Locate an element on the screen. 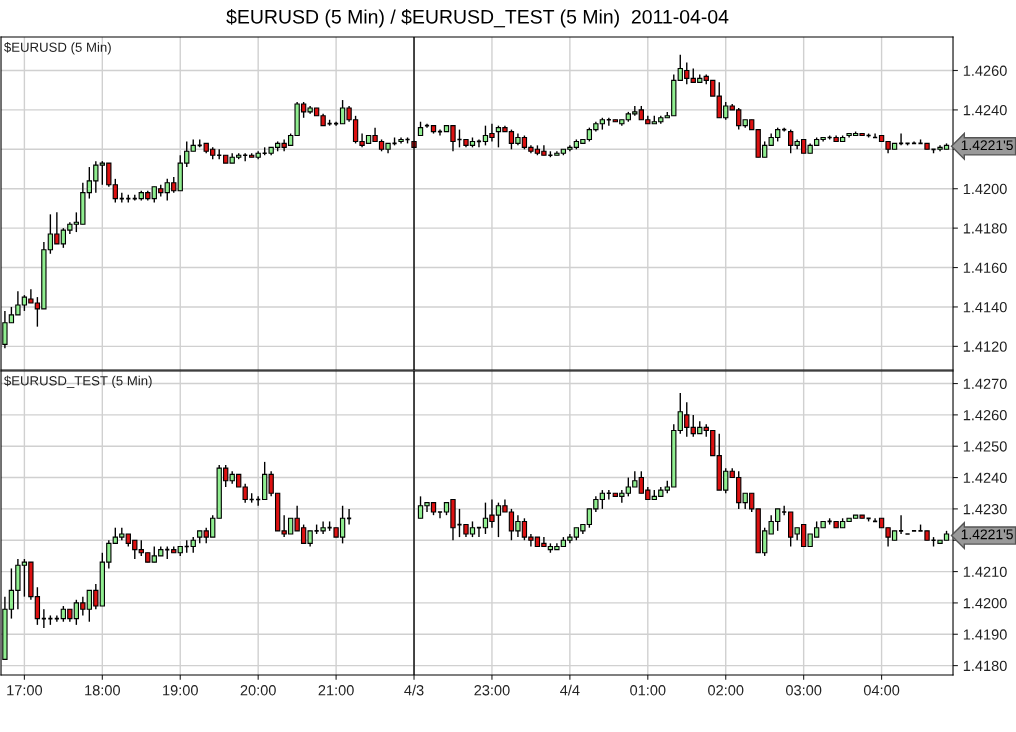  chart-subtitle: $EURUSD (5 Min) is located at coordinates (57, 48).